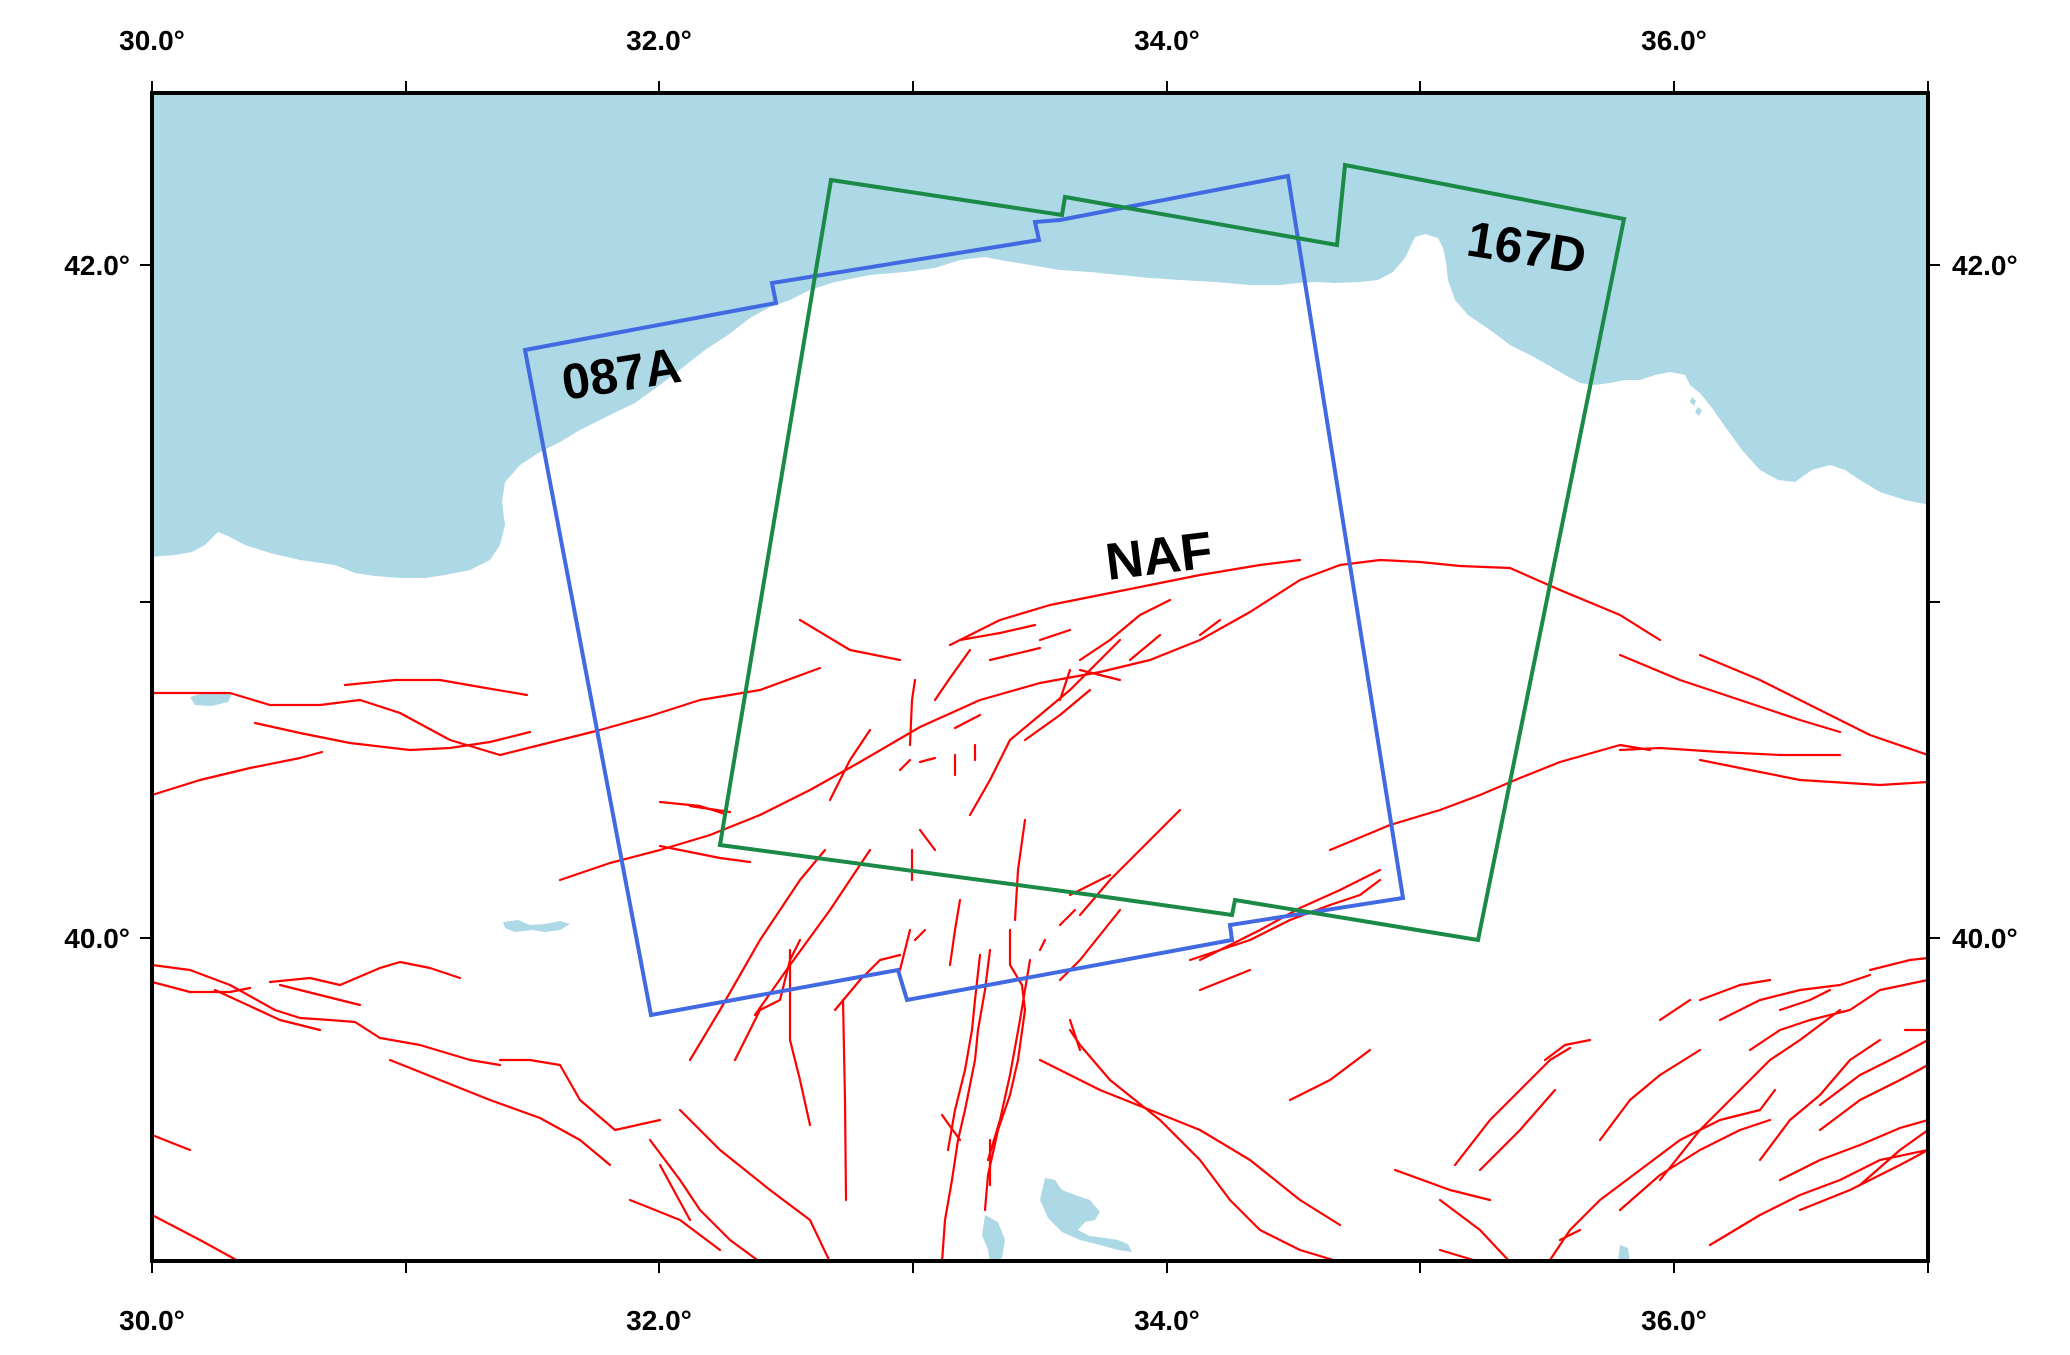  Describe the element at coordinates (1674, 40) in the screenshot. I see `lon-tick-top-36: 36.0°` at that location.